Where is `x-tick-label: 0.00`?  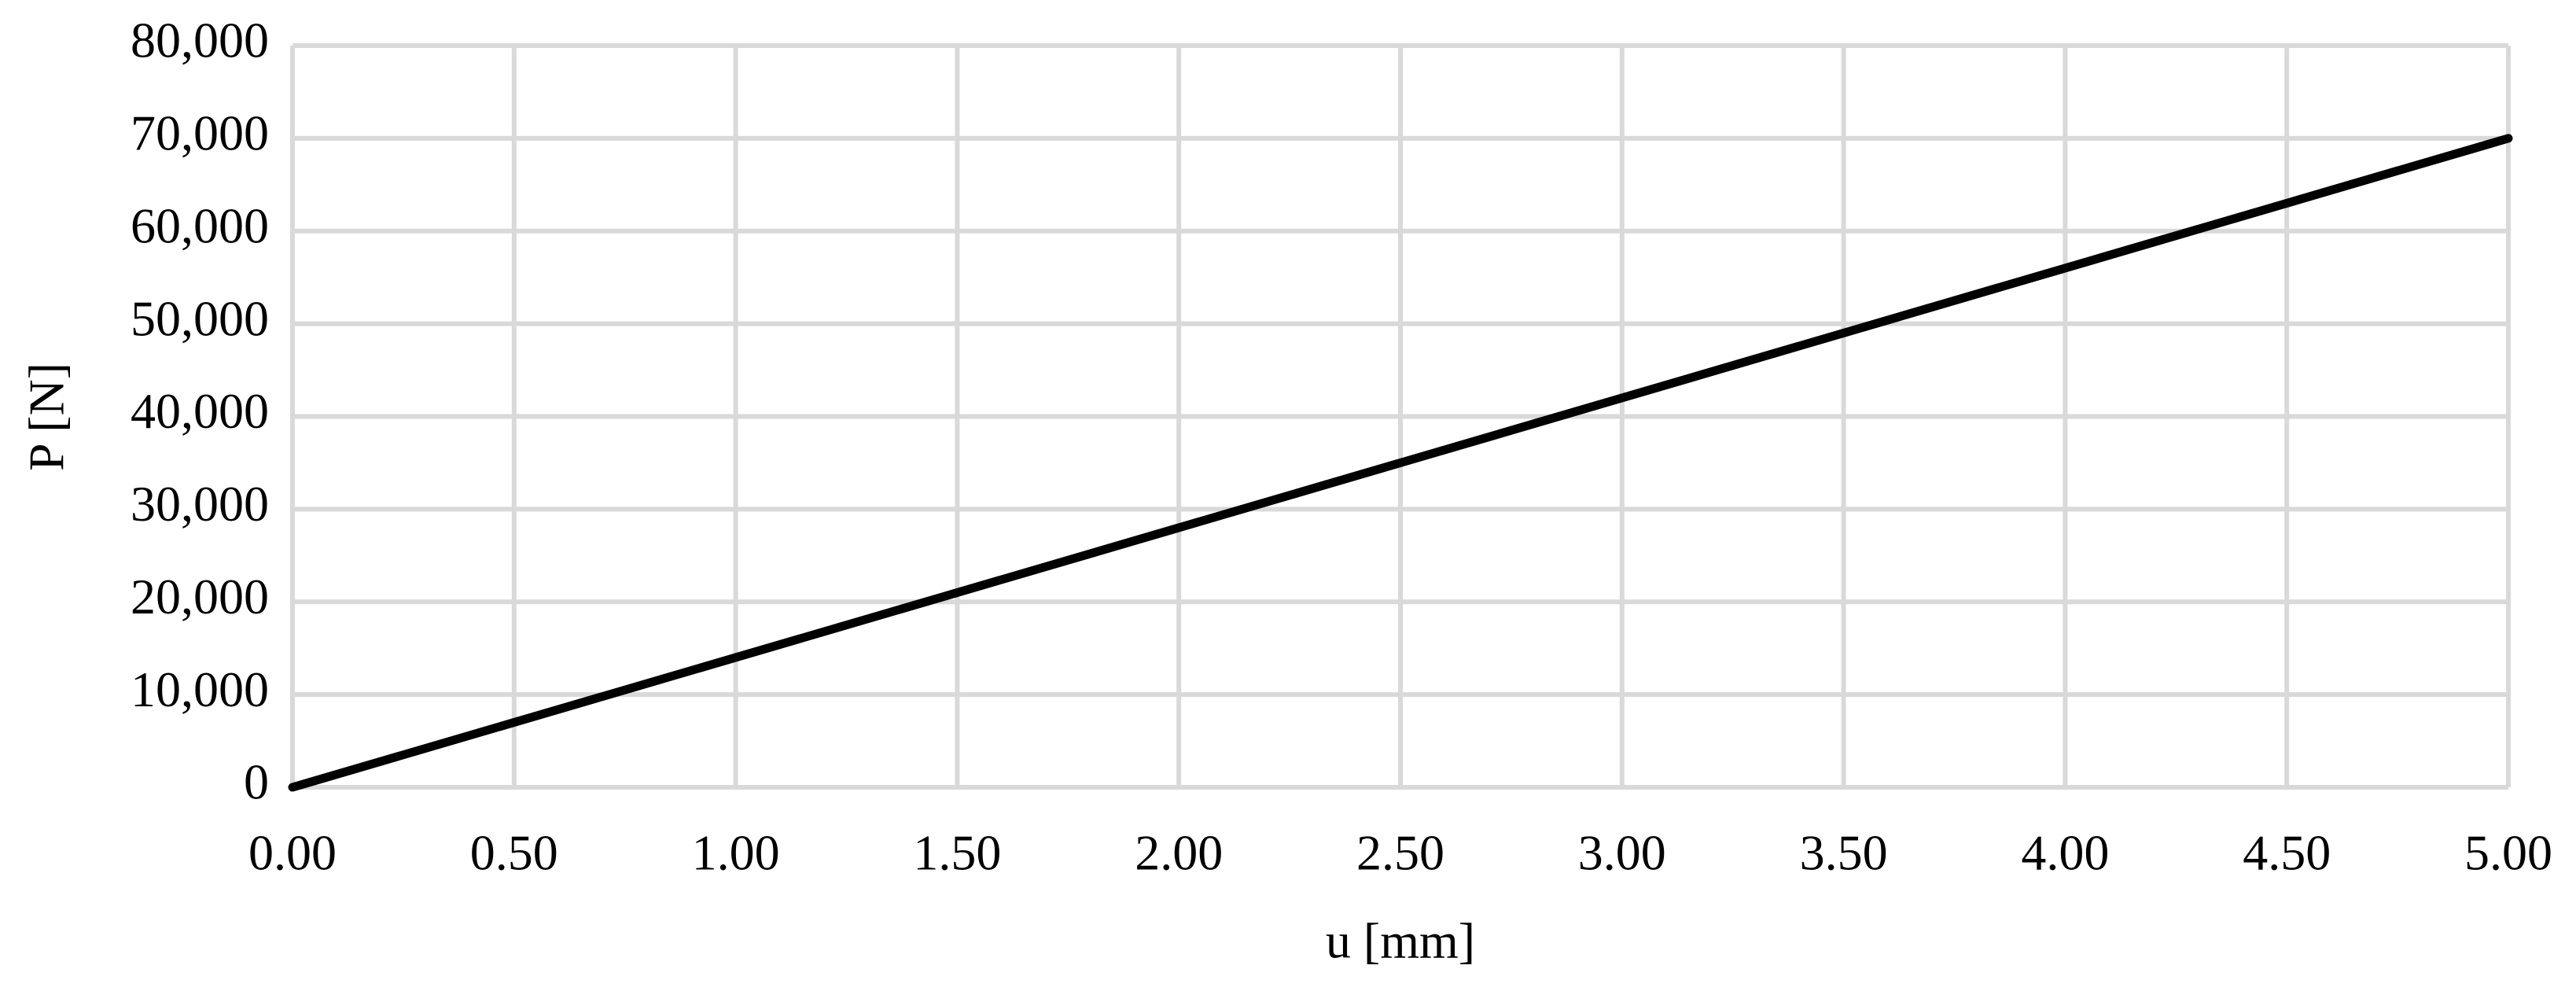
x-tick-label: 0.00 is located at coordinates (292, 853).